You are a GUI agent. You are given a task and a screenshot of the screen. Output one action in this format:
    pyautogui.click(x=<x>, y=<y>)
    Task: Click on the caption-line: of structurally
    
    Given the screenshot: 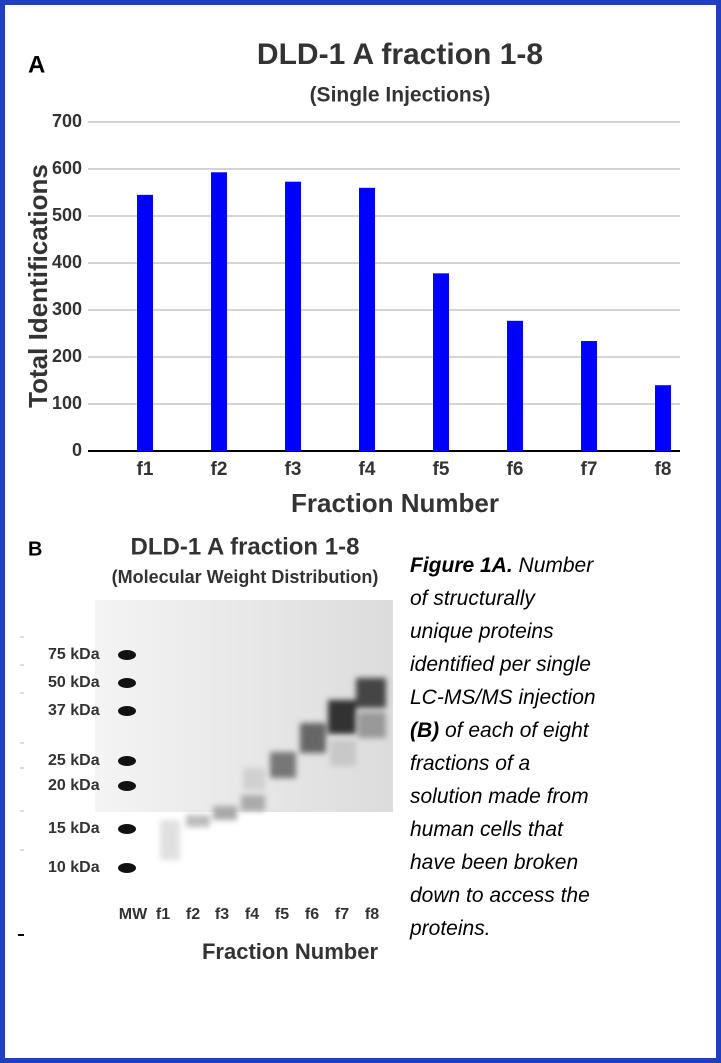 What is the action you would take?
    pyautogui.click(x=473, y=598)
    